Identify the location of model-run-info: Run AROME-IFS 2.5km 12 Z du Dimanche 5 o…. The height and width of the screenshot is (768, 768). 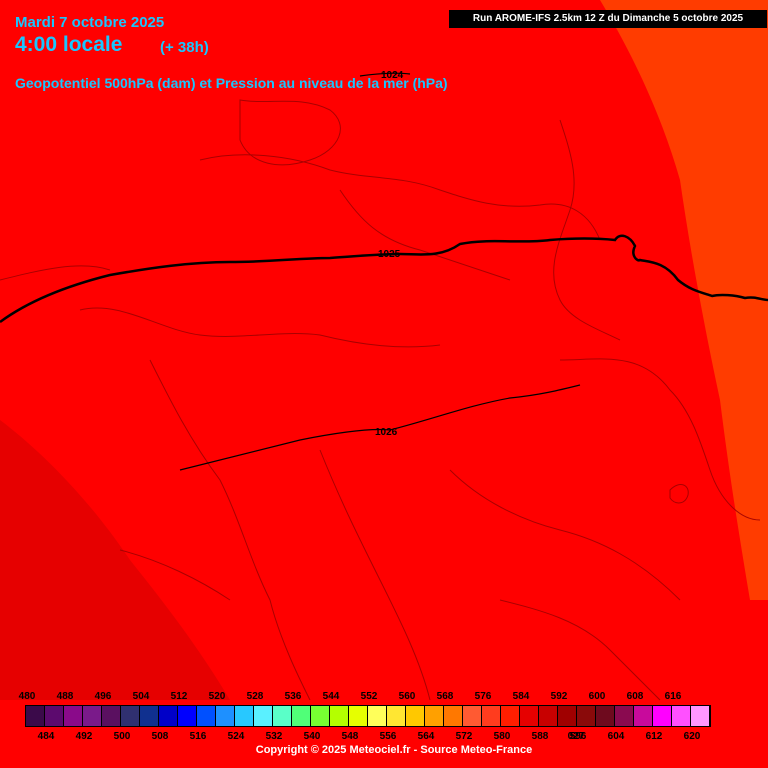
(608, 19).